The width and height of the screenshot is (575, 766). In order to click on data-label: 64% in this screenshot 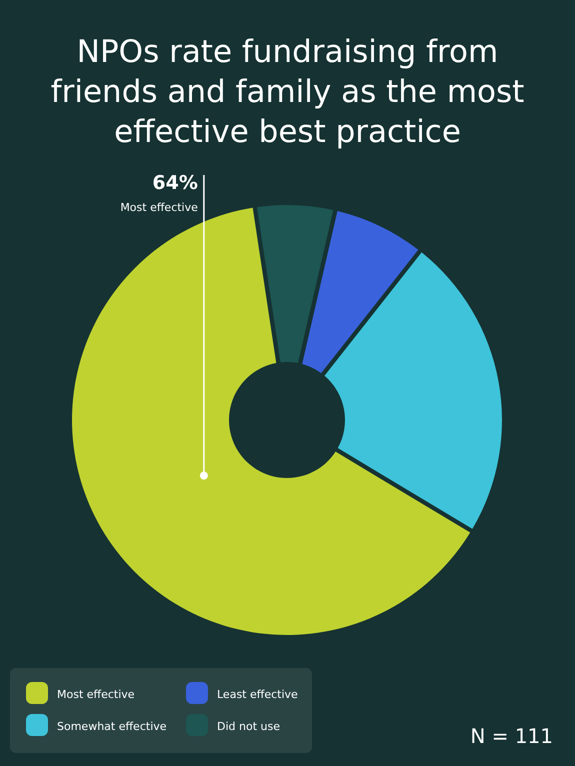, I will do `click(175, 183)`.